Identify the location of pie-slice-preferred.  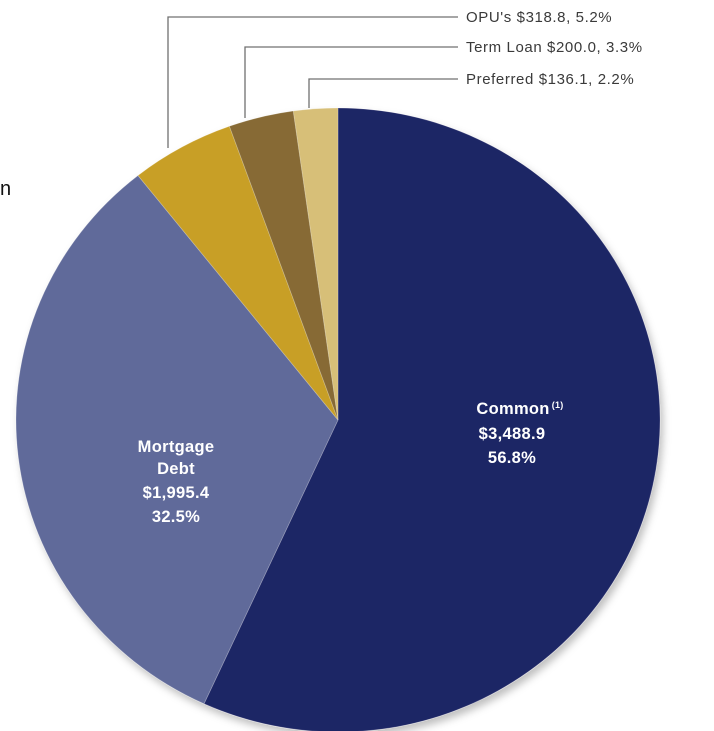
(315, 264).